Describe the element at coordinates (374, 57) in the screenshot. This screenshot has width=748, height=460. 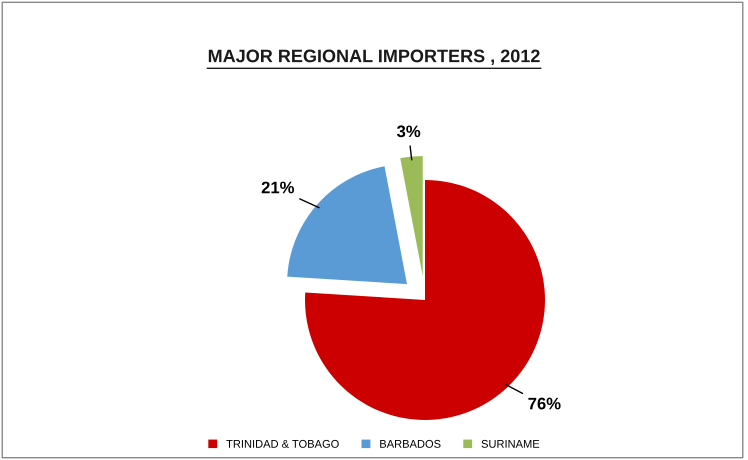
I see `chart-title: MAJOR REGIONAL IMPORTERS , 2012` at that location.